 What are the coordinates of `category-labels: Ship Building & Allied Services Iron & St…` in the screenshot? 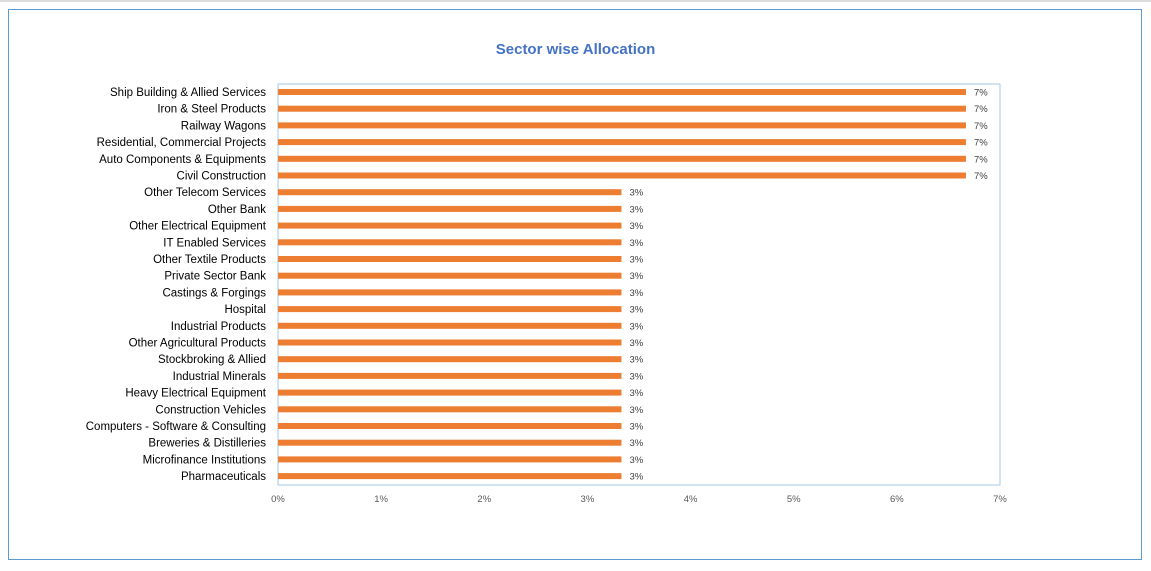 It's located at (176, 285).